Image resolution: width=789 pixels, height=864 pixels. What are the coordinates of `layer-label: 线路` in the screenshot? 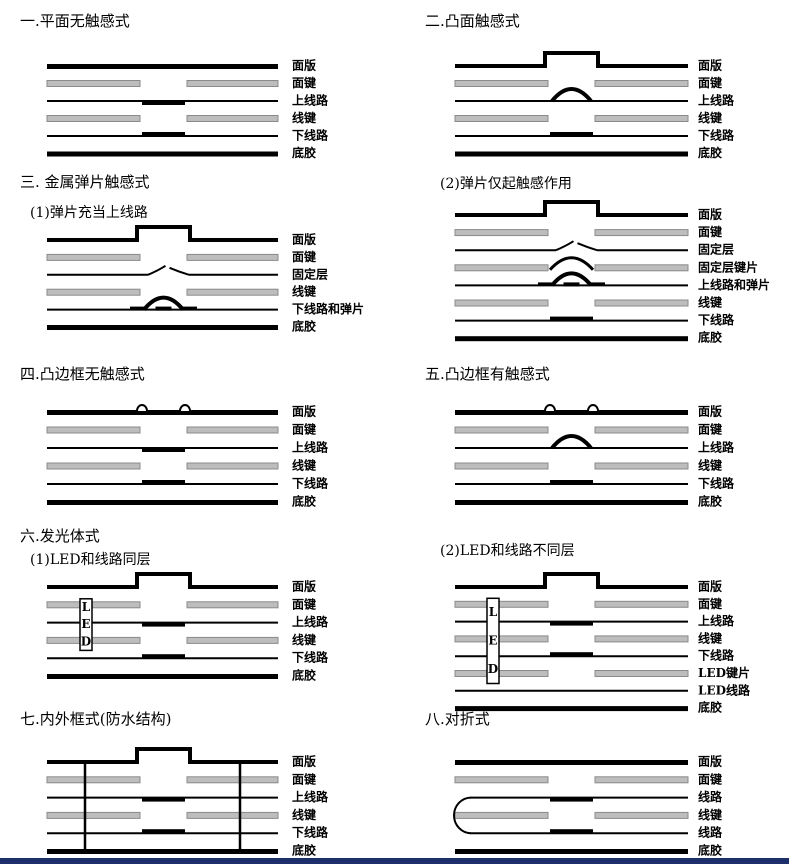 It's located at (710, 832).